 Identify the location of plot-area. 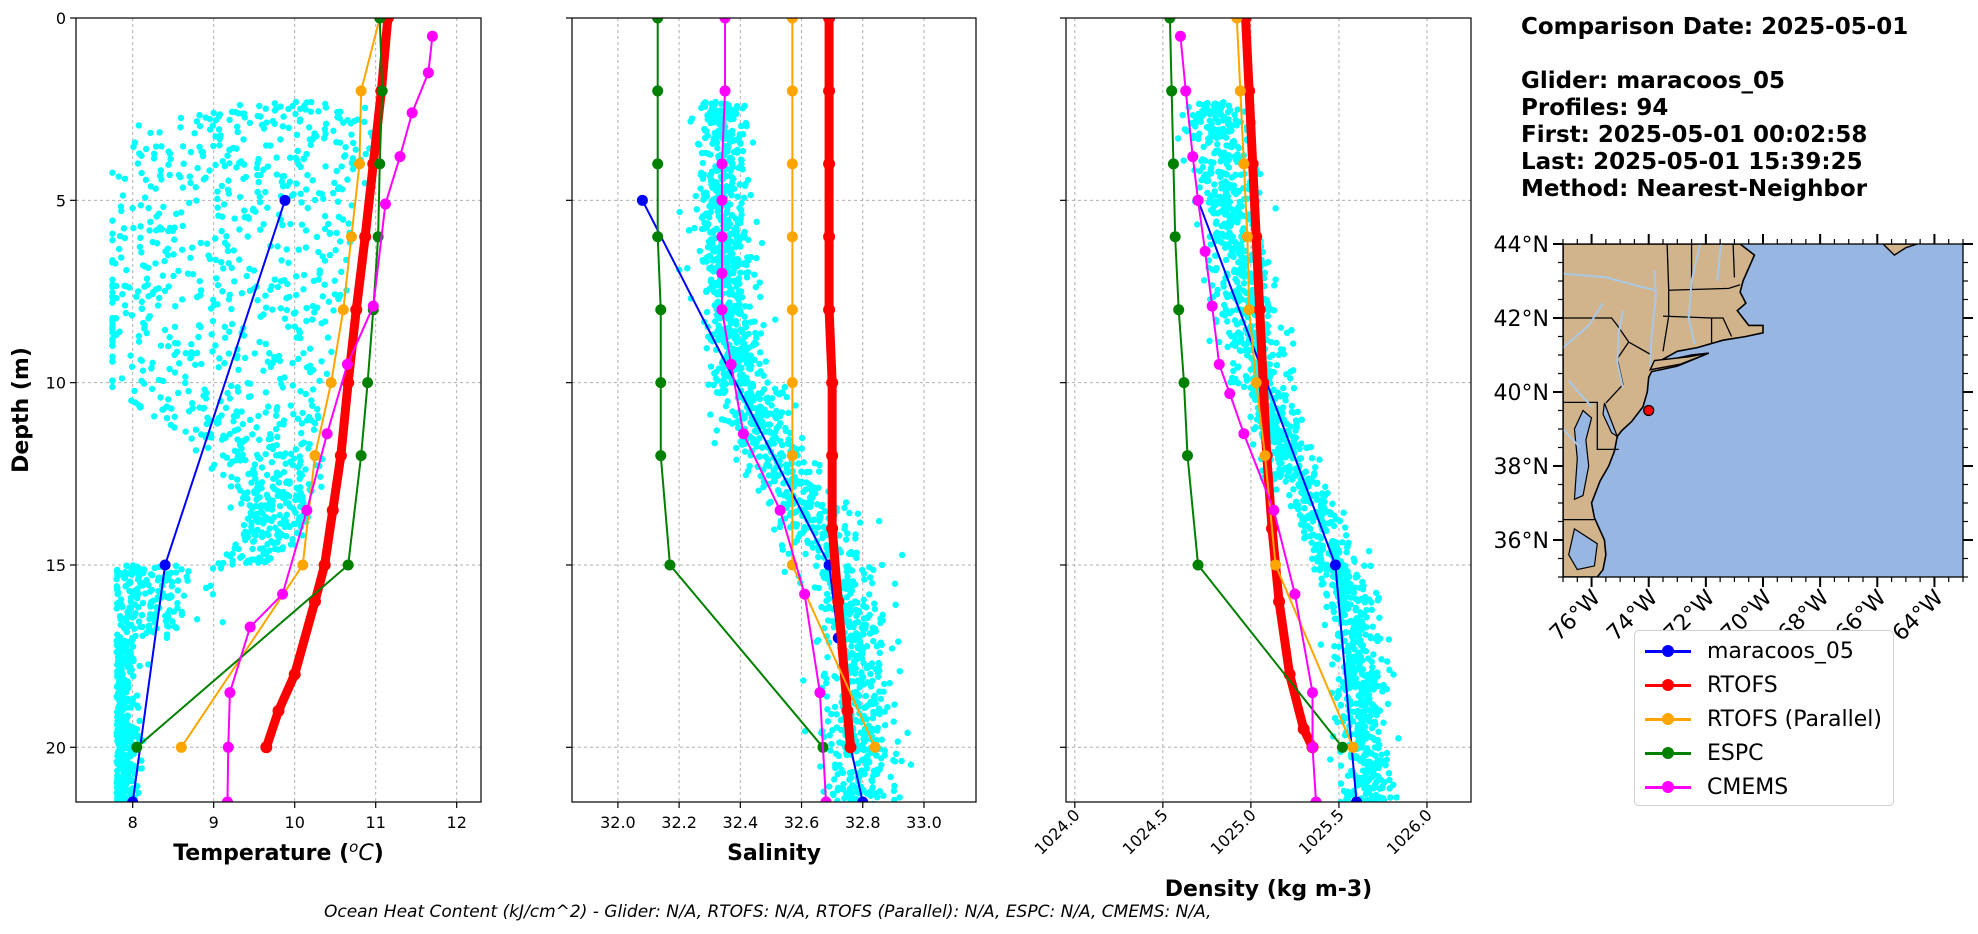
(775, 410).